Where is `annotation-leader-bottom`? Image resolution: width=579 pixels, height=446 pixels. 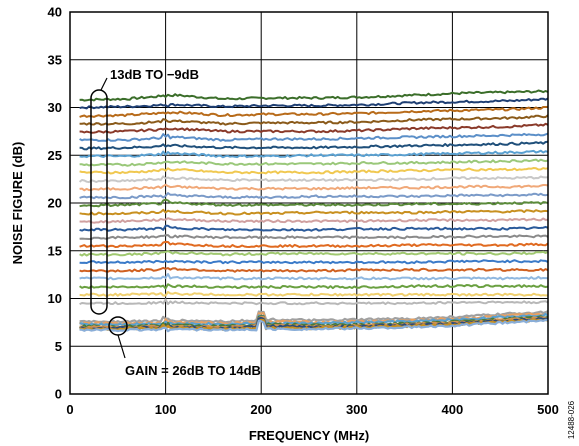
annotation-leader-bottom is located at coordinates (121, 346).